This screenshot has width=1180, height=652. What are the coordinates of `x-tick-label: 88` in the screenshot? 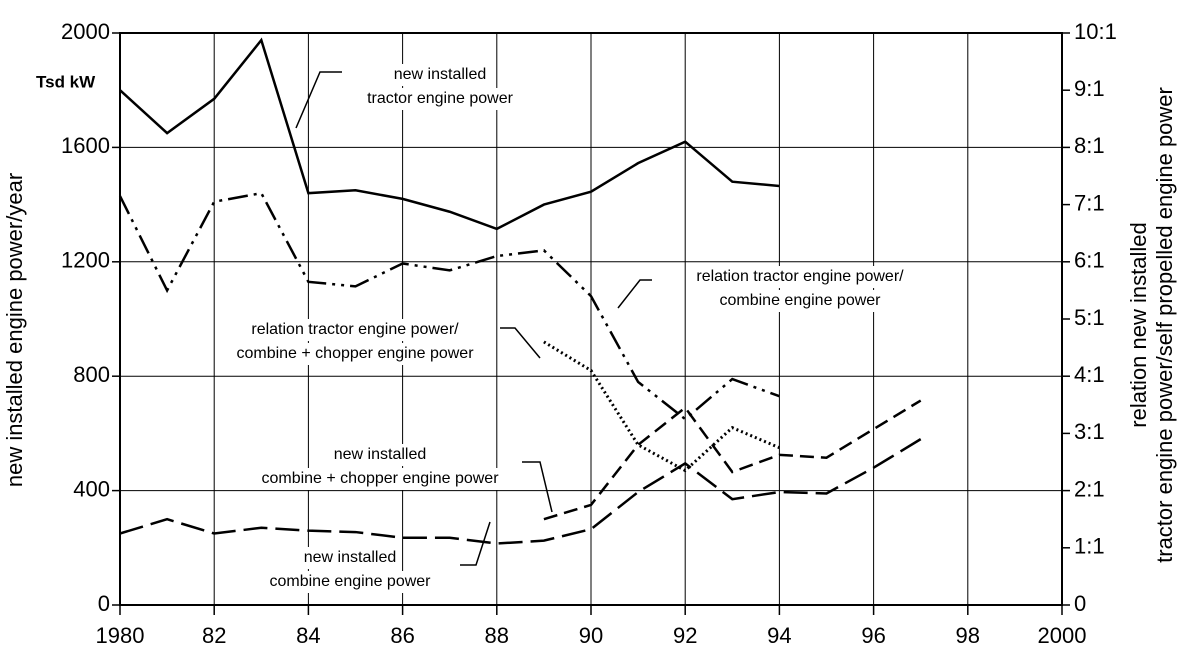 It's located at (497, 635).